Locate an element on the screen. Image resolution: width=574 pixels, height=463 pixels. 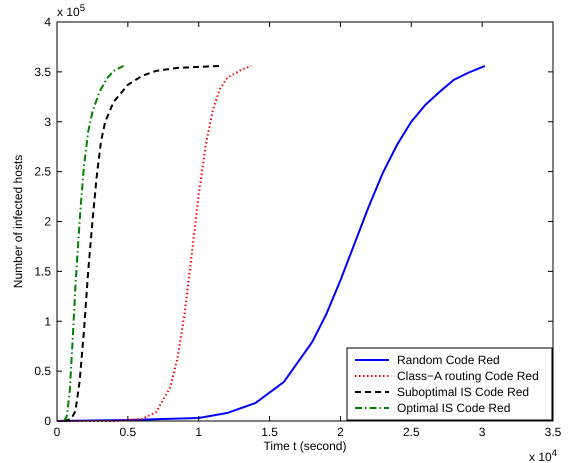
x-tick-label: 0.5 is located at coordinates (128, 432).